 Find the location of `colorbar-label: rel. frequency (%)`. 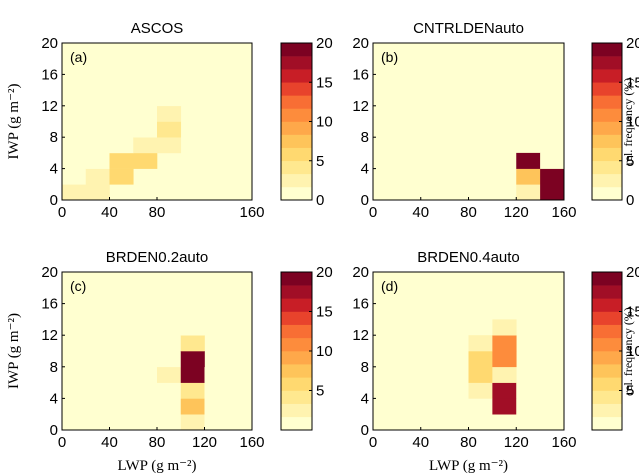

colorbar-label: rel. frequency (%) is located at coordinates (628, 351).